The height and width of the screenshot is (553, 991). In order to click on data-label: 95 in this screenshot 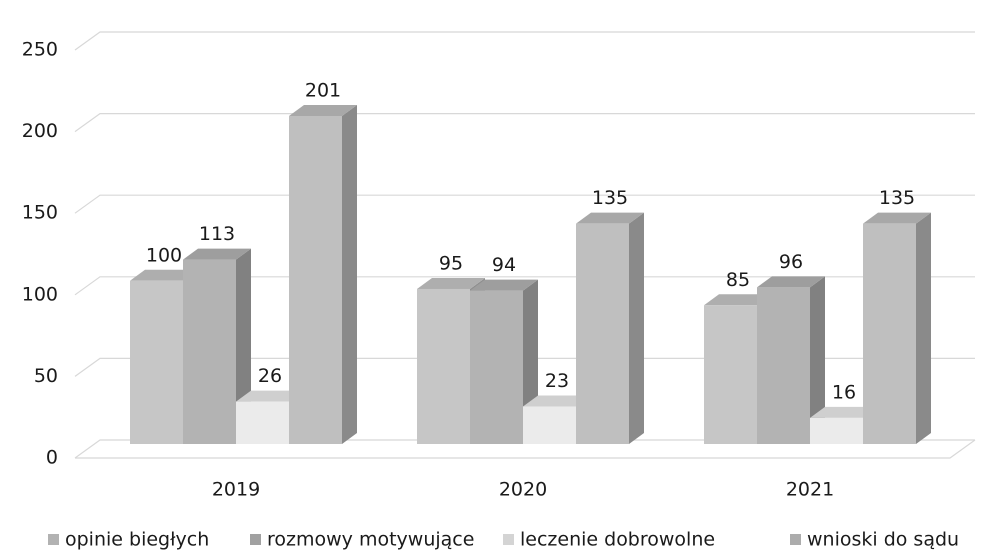, I will do `click(451, 263)`.